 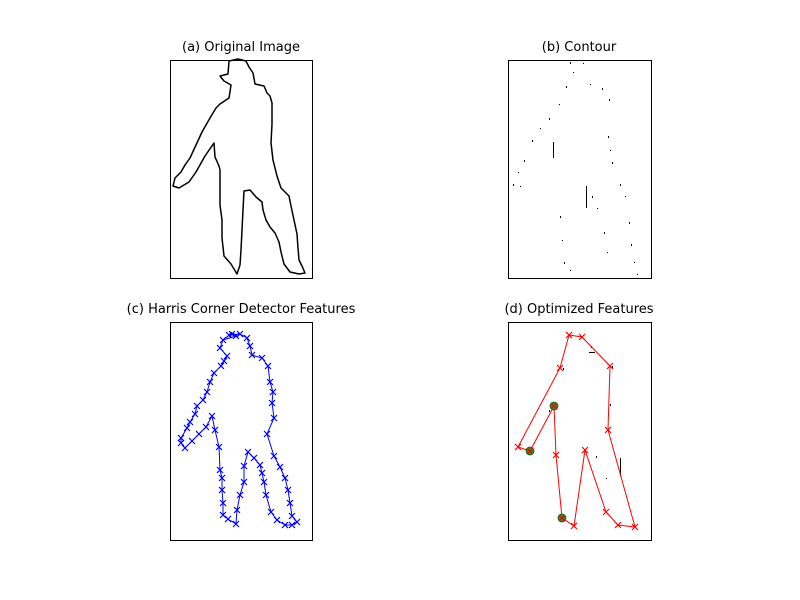 I want to click on panel-a-silhouette-outline, so click(x=239, y=166).